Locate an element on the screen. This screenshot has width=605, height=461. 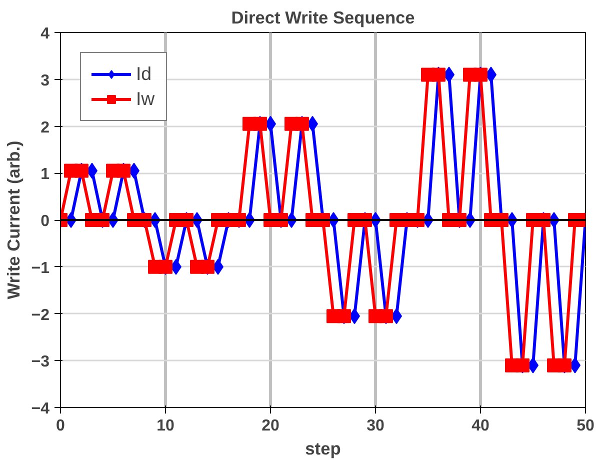
y-tick-label: 2 is located at coordinates (45, 127).